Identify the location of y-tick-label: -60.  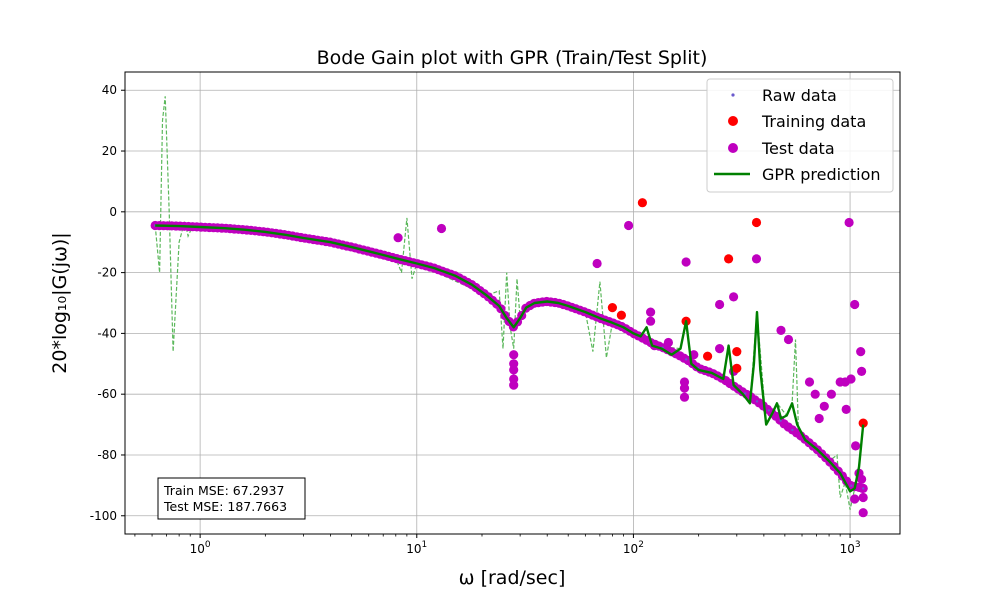
(107, 394).